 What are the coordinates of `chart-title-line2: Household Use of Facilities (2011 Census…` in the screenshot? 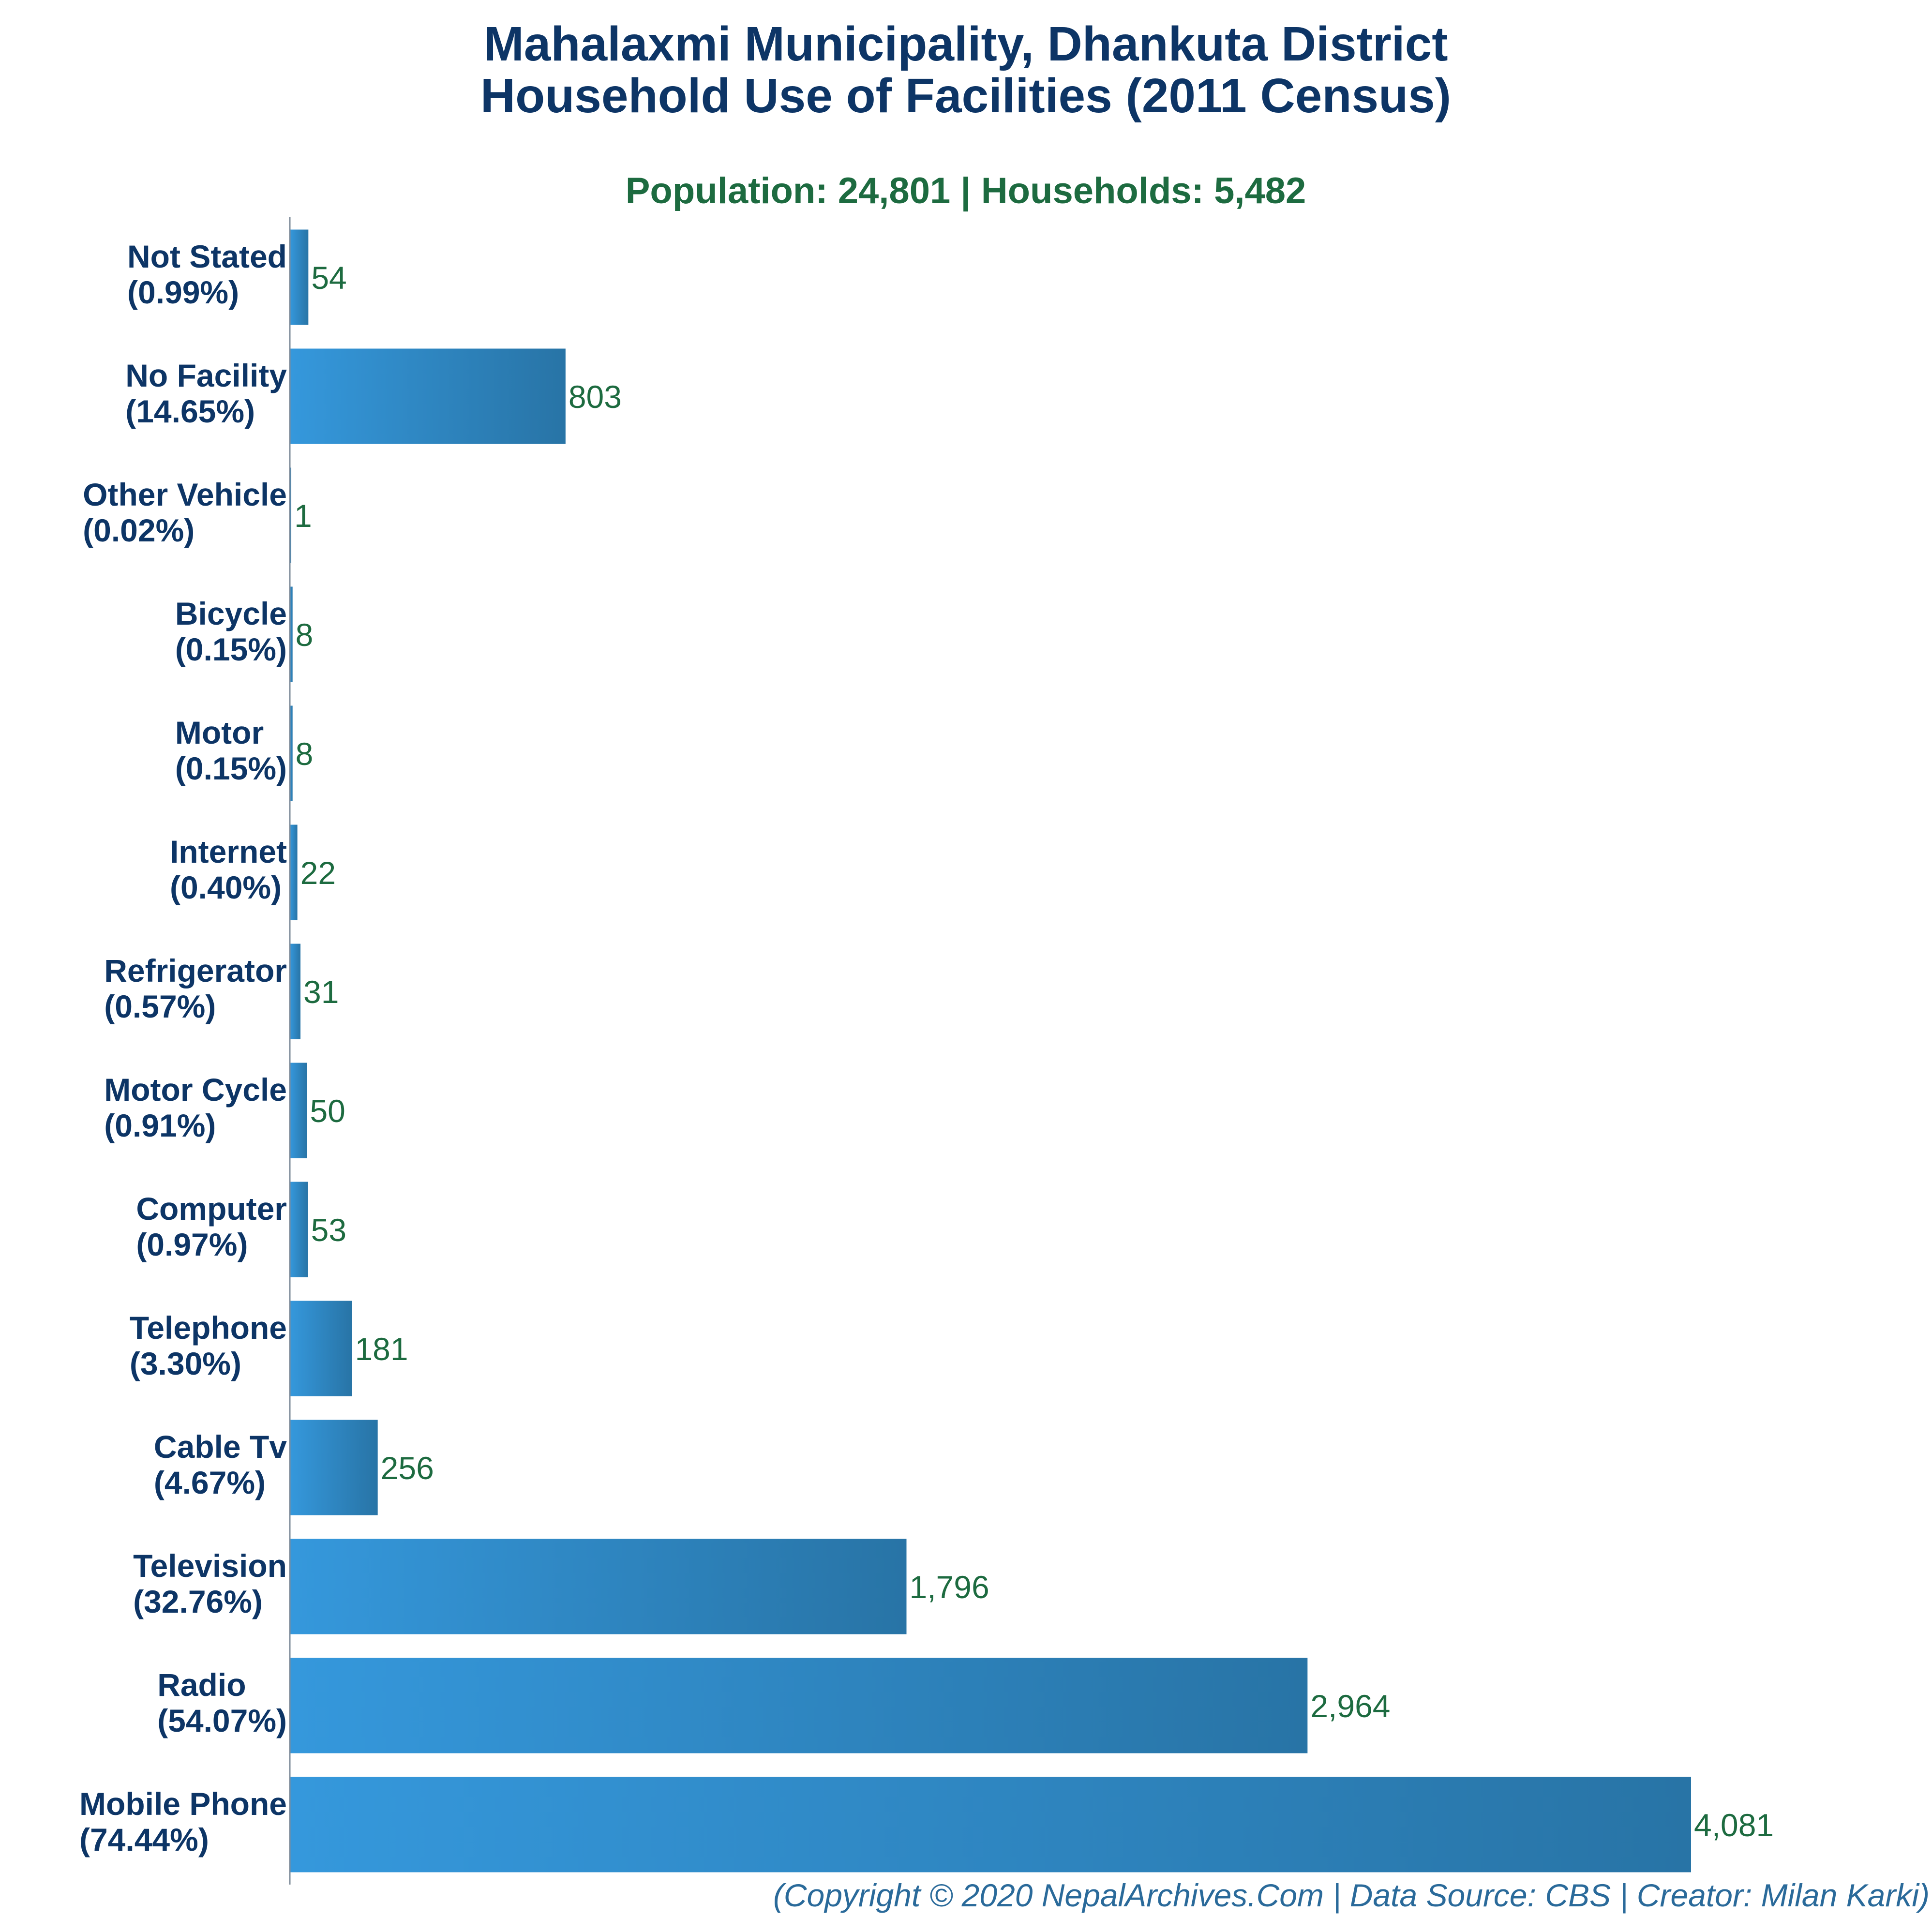 It's located at (965, 96).